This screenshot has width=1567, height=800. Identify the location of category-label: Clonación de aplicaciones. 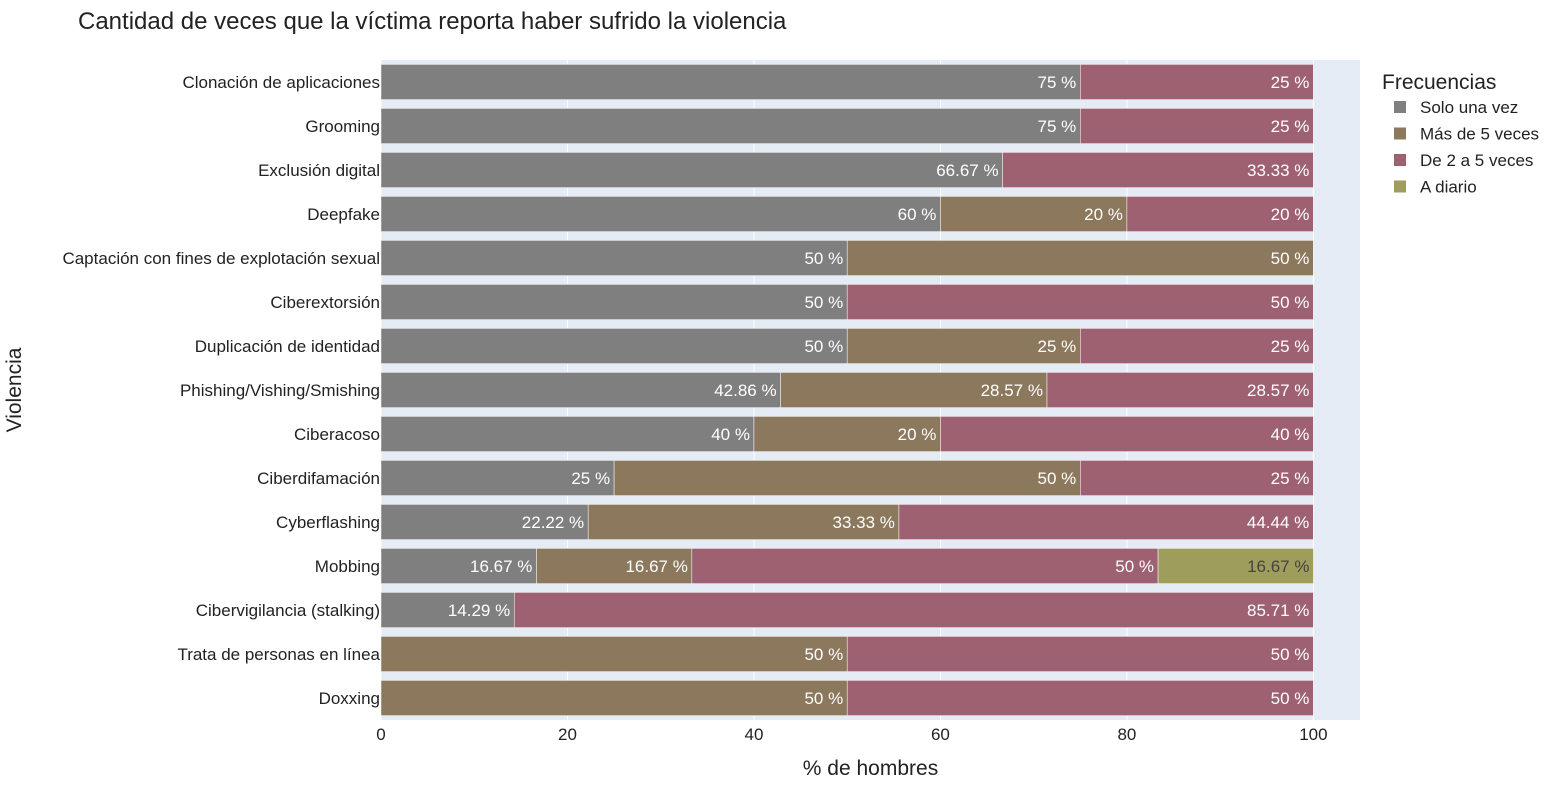
(281, 82).